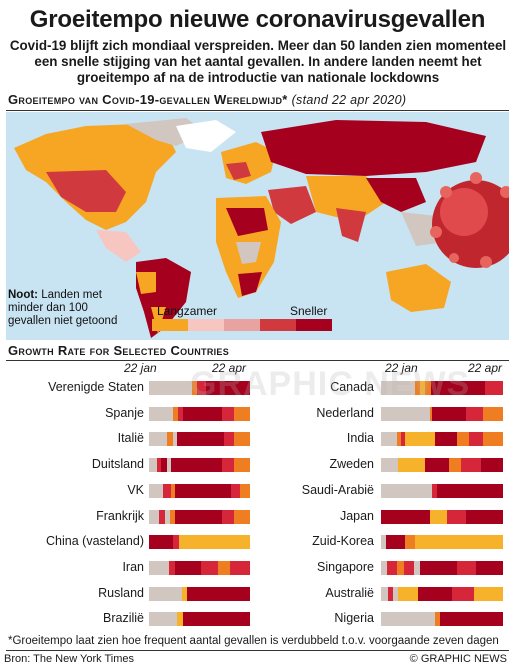 This screenshot has height=670, width=515. I want to click on left-date-start: 22 jan, so click(140, 368).